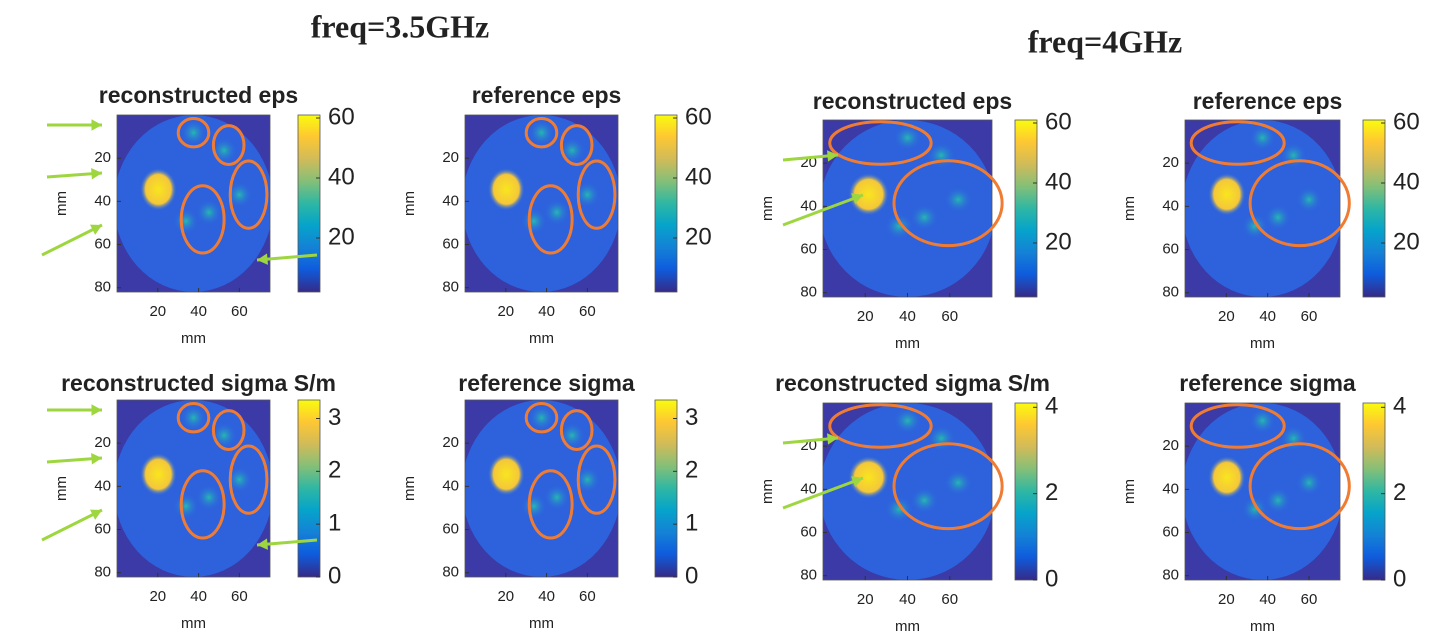 This screenshot has height=637, width=1449. What do you see at coordinates (198, 95) in the screenshot?
I see `panel-title: reconstructed eps` at bounding box center [198, 95].